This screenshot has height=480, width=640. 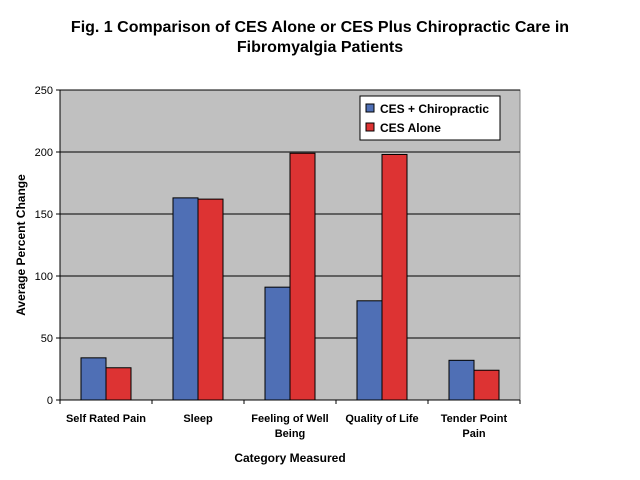 I want to click on legend-box, so click(x=430, y=118).